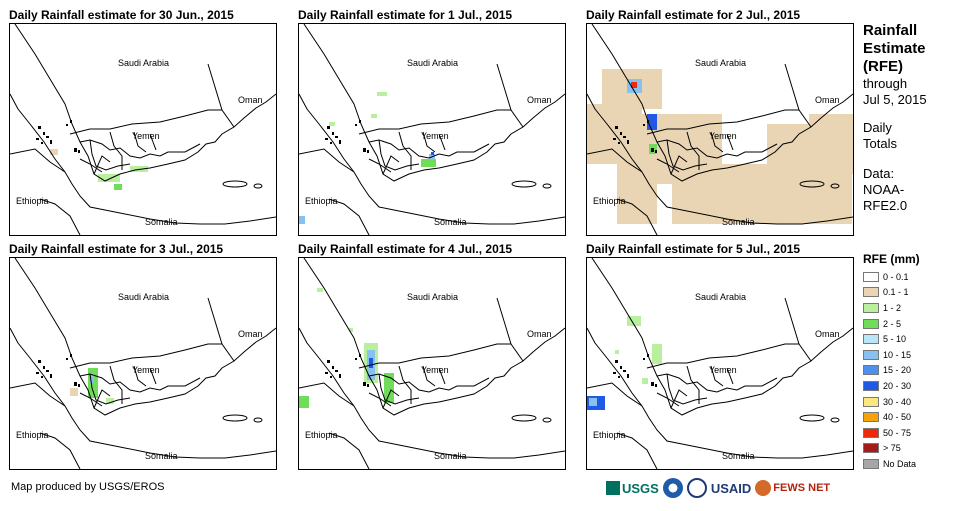  Describe the element at coordinates (915, 371) in the screenshot. I see `legend-item: 15 - 20` at that location.